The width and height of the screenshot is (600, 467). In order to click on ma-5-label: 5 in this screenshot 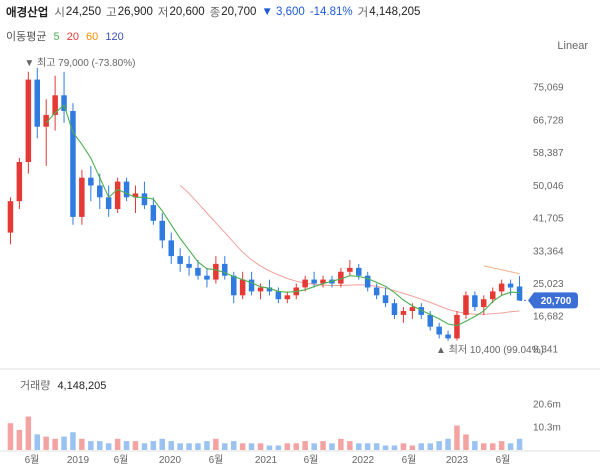, I will do `click(56, 37)`.